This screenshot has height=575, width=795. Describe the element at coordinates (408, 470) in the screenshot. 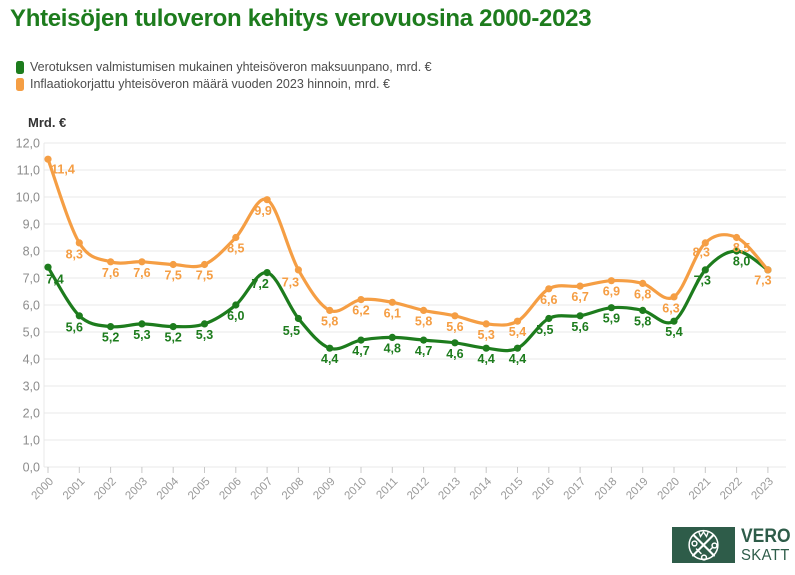

I see `x-tick-marks` at that location.